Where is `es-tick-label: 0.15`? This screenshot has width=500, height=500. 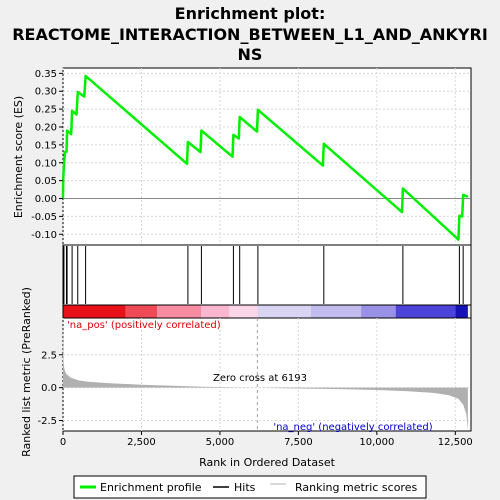
es-tick-label: 0.15 is located at coordinates (46, 145).